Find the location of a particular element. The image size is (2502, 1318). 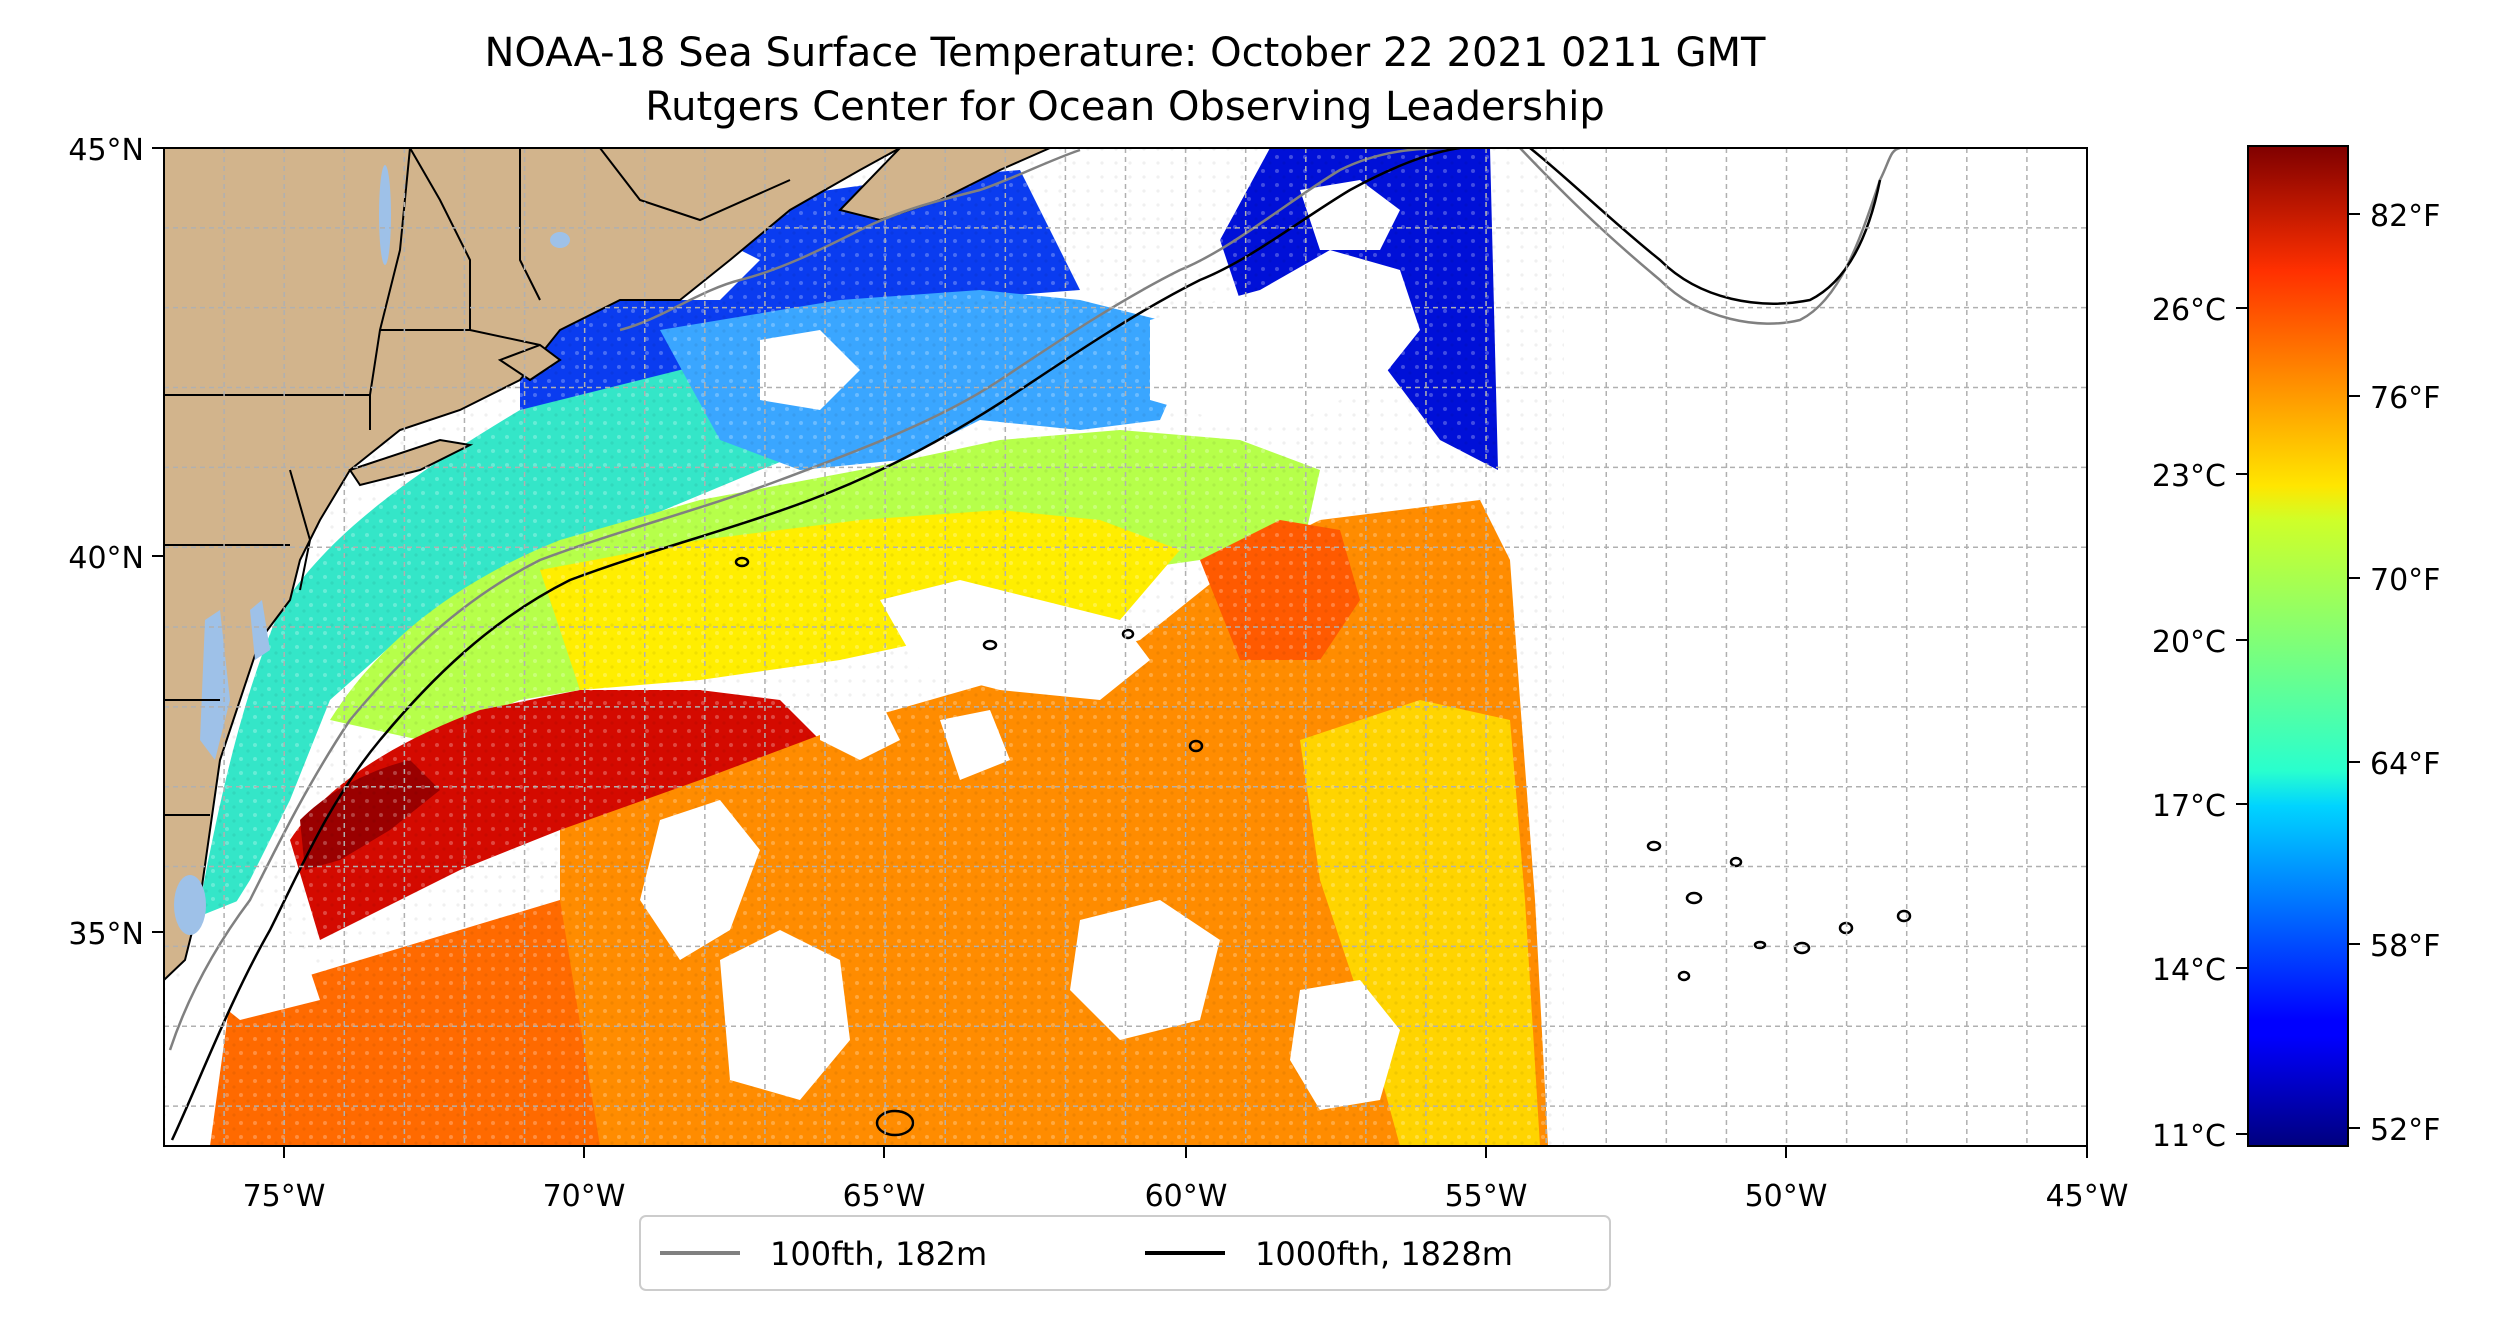

chesapeake-bay is located at coordinates (215, 685).